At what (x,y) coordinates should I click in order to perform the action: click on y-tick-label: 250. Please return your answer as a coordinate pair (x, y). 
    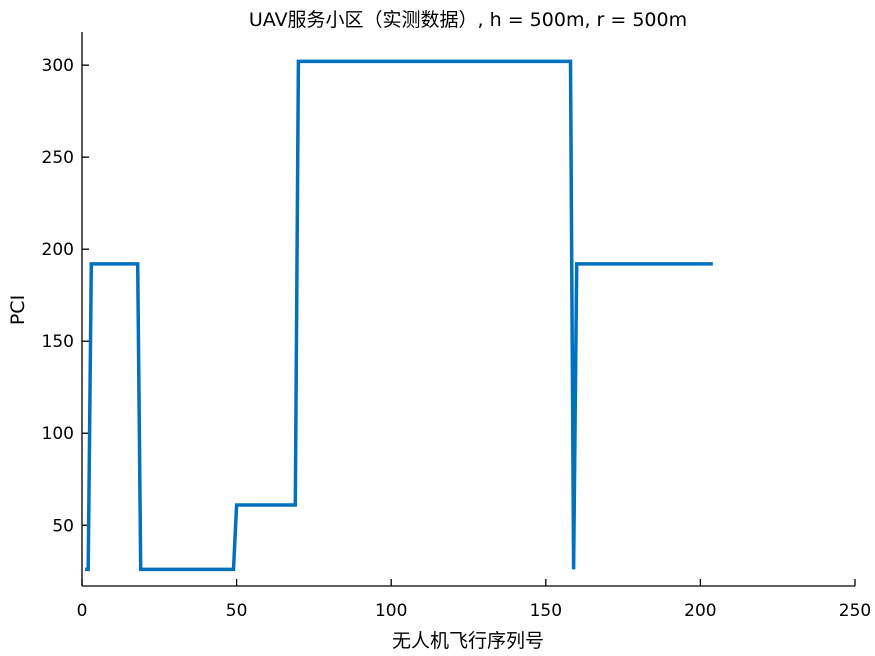
    Looking at the image, I should click on (58, 158).